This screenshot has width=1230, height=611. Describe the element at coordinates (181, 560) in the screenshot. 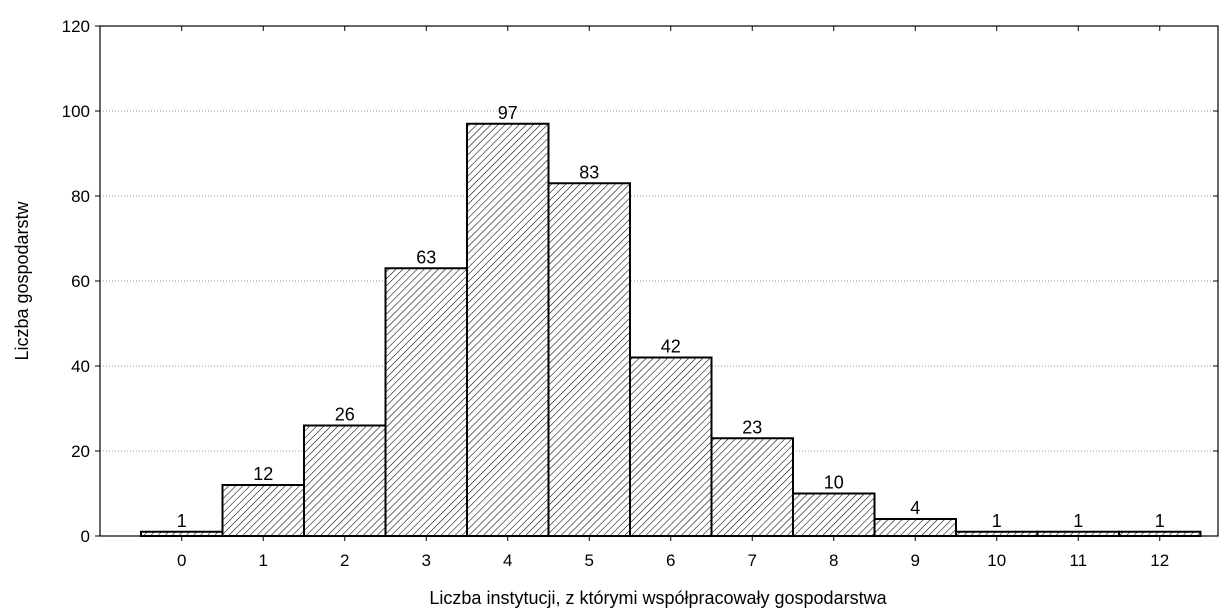

I see `x-tick-label: 0` at that location.